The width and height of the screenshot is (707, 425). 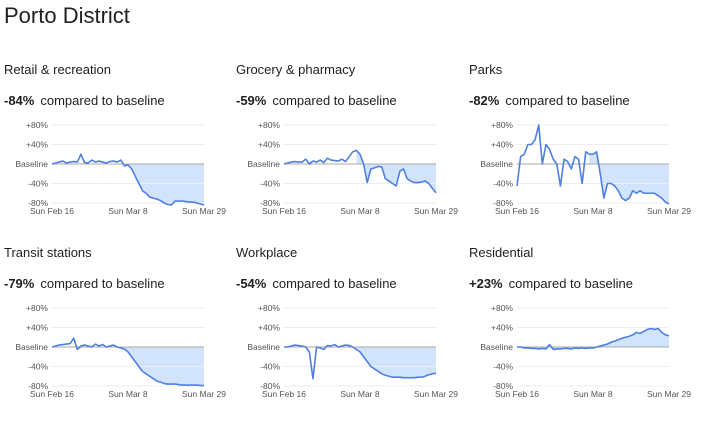 What do you see at coordinates (270, 184) in the screenshot?
I see `y-tick-label: -40%` at bounding box center [270, 184].